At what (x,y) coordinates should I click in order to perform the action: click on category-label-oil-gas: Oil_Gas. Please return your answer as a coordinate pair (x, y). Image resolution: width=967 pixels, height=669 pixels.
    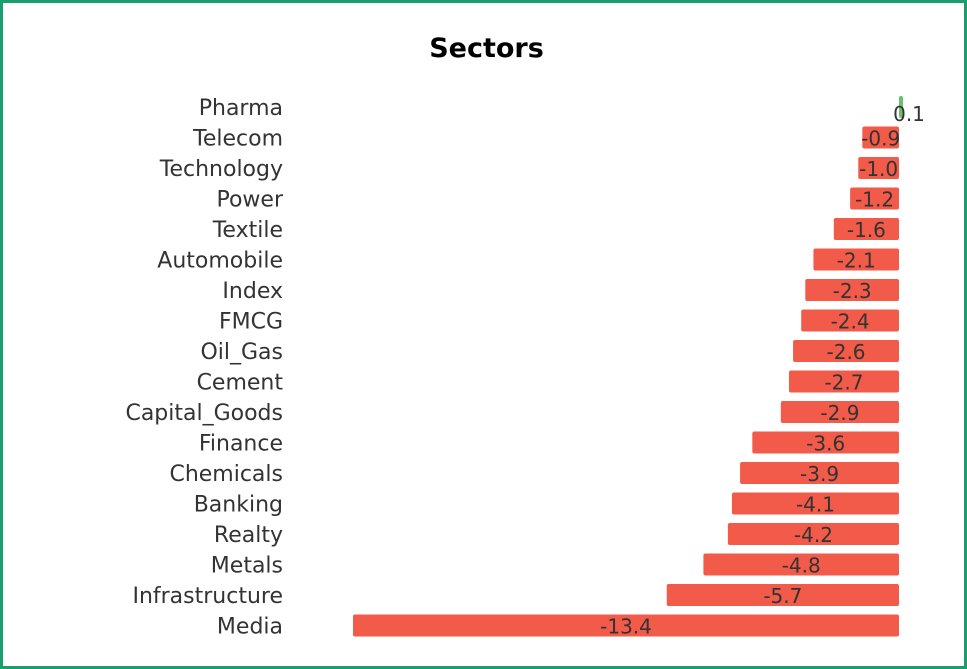
    Looking at the image, I should click on (241, 352).